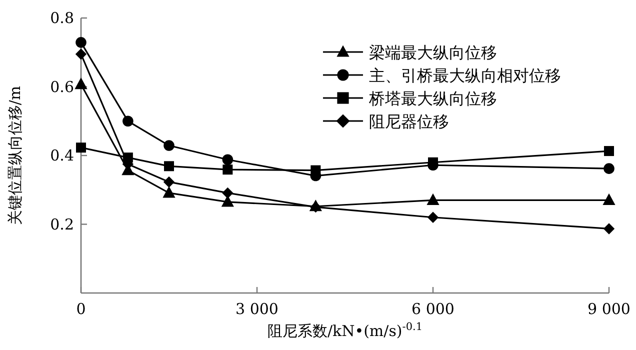 This screenshot has width=636, height=350. What do you see at coordinates (62, 224) in the screenshot?
I see `y-tick-label: 0.2` at bounding box center [62, 224].